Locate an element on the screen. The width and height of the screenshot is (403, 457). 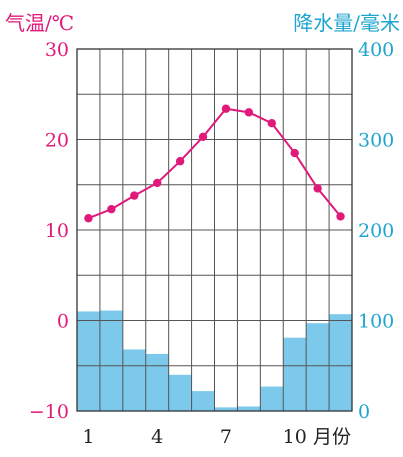
left-tick-label: 30 is located at coordinates (57, 50).